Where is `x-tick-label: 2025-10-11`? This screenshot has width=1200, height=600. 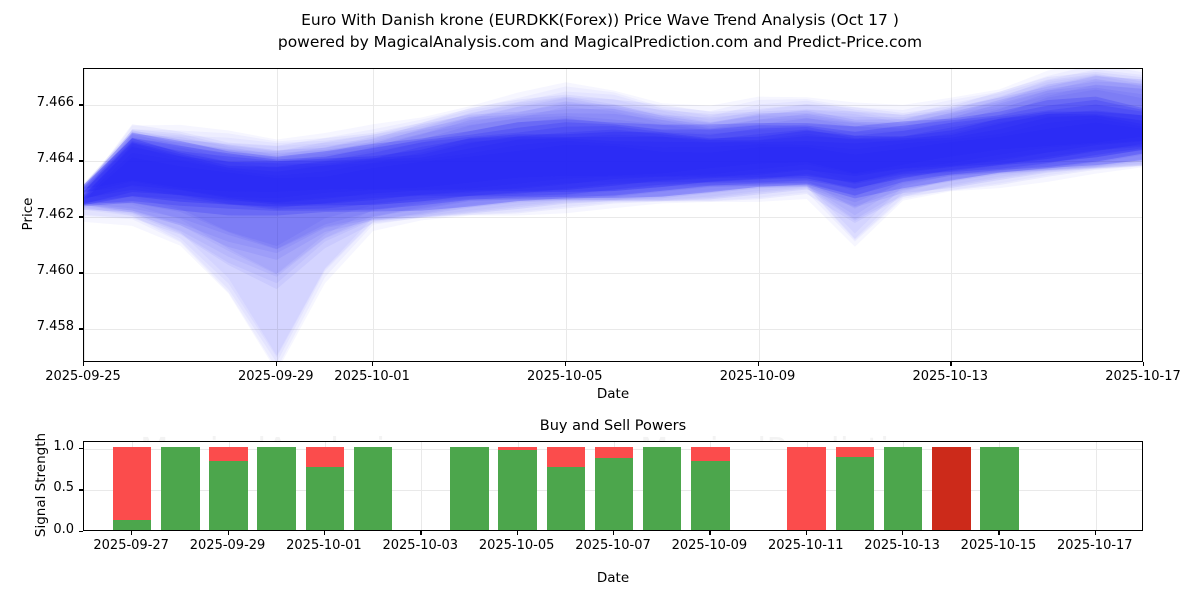 x-tick-label: 2025-10-11 is located at coordinates (805, 545).